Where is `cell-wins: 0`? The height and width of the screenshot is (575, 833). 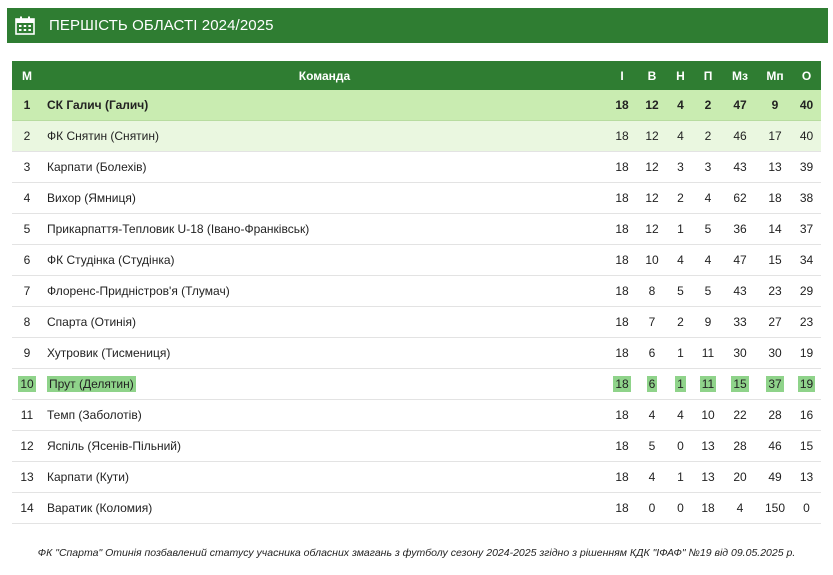 cell-wins: 0 is located at coordinates (652, 508).